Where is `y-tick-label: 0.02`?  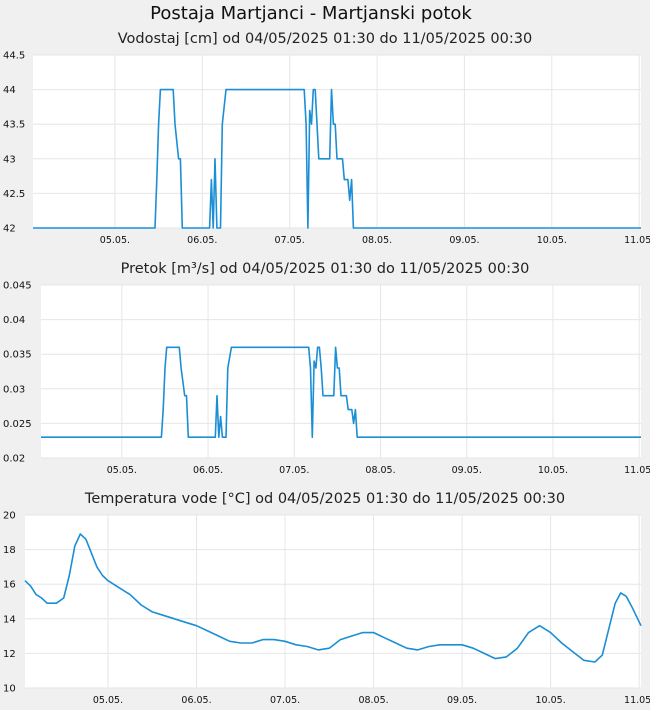
y-tick-label: 0.02 is located at coordinates (14, 459).